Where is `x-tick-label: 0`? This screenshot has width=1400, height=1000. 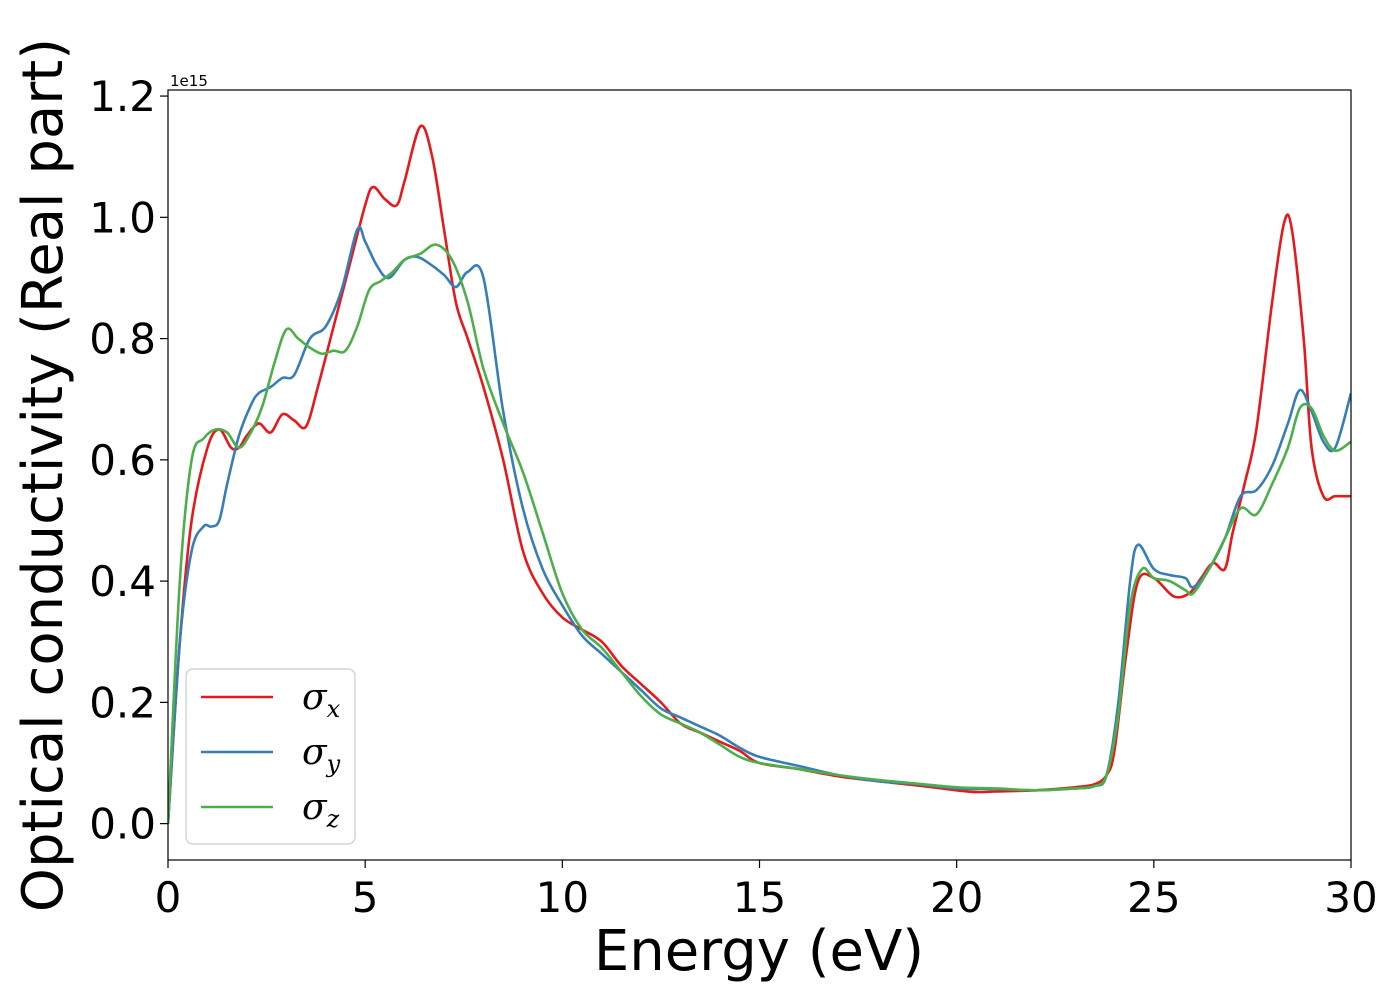
x-tick-label: 0 is located at coordinates (168, 897).